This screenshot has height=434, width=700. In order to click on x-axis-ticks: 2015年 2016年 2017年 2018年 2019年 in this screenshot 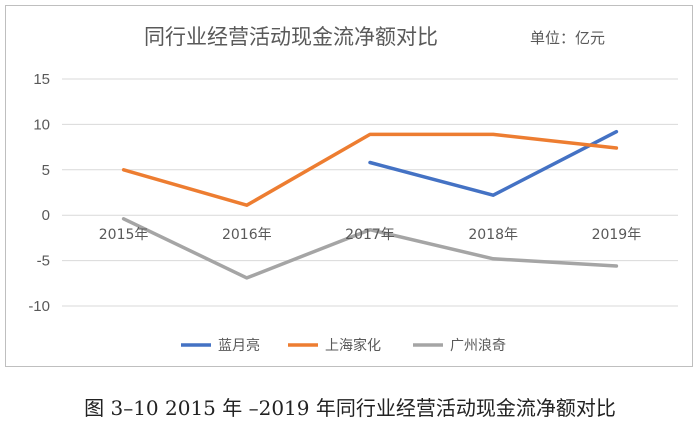, I will do `click(370, 235)`.